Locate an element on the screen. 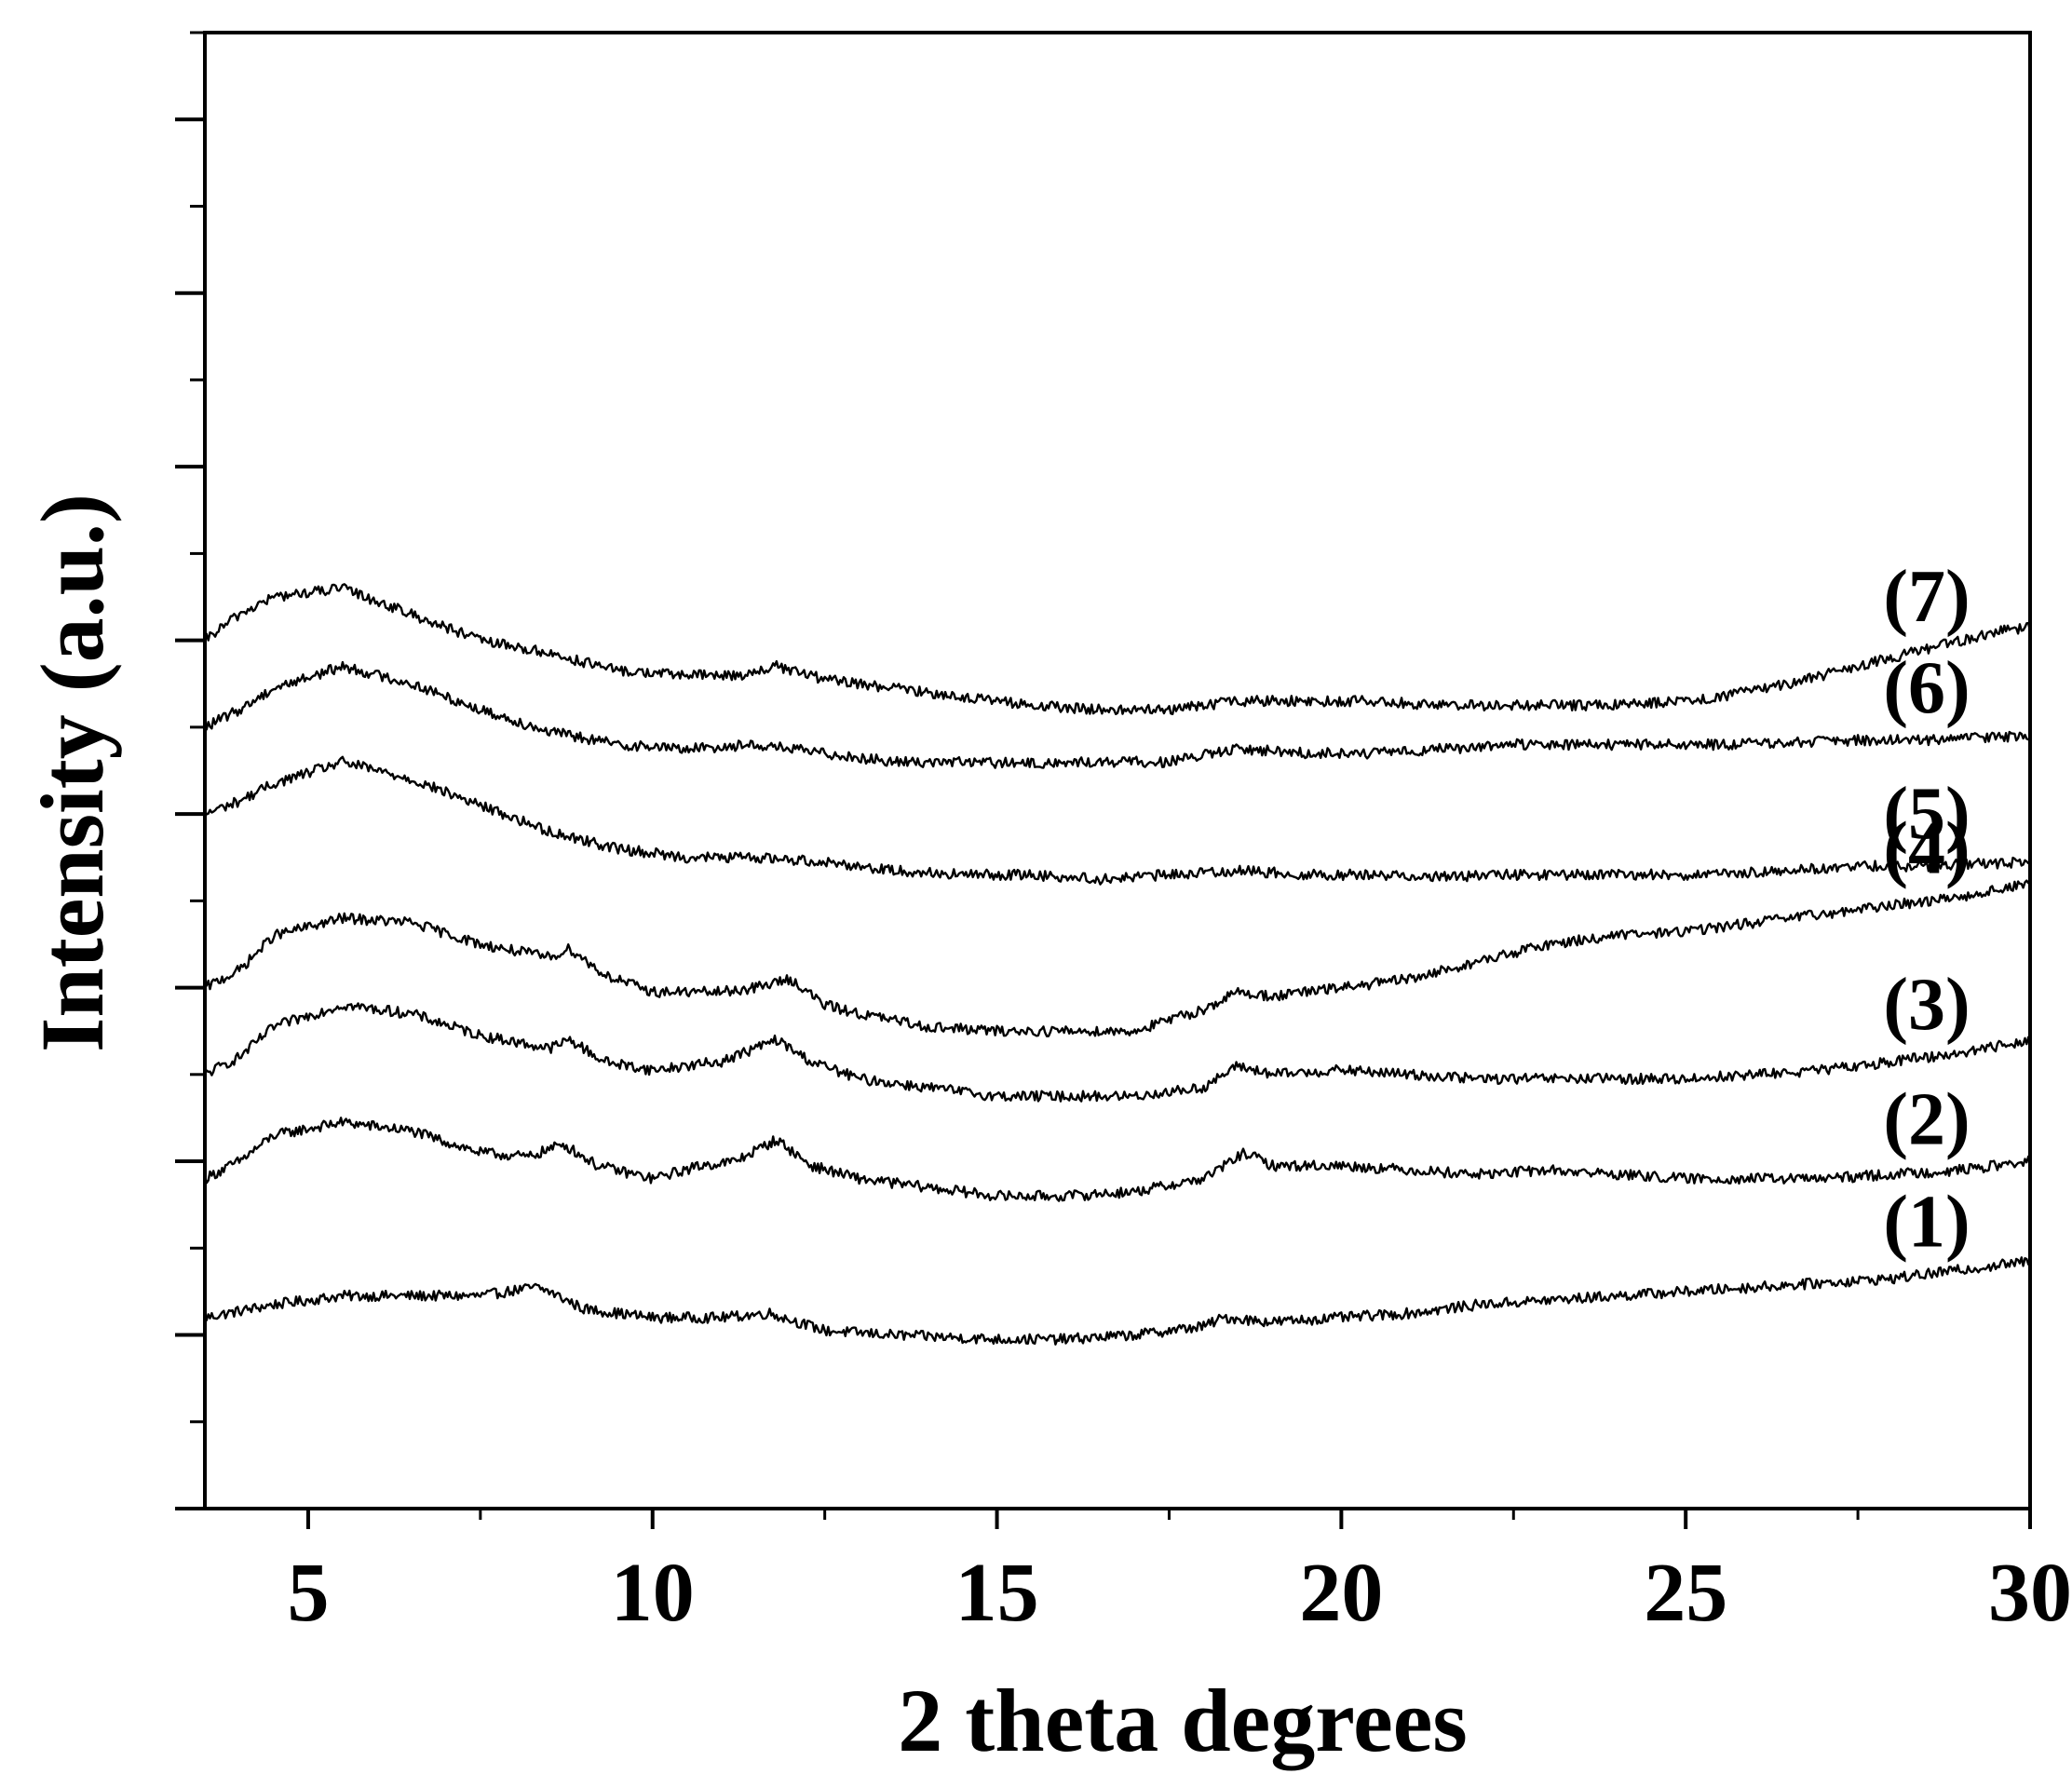  y-axis-title: Intensity (a.u.) is located at coordinates (72, 773).